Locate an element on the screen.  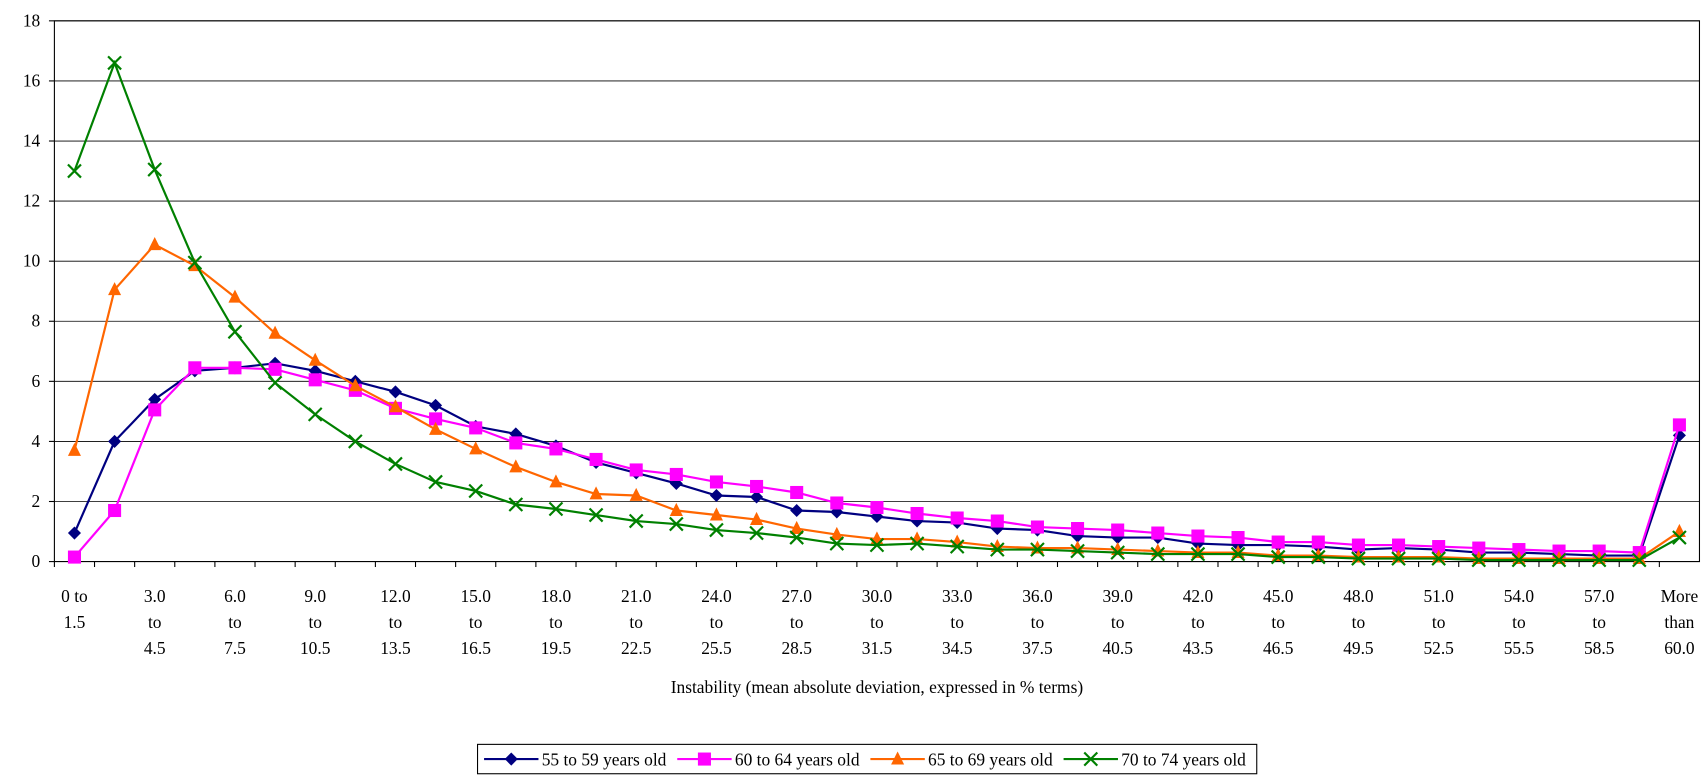
x-tick-label: 30.0 to 31.5 is located at coordinates (877, 622).